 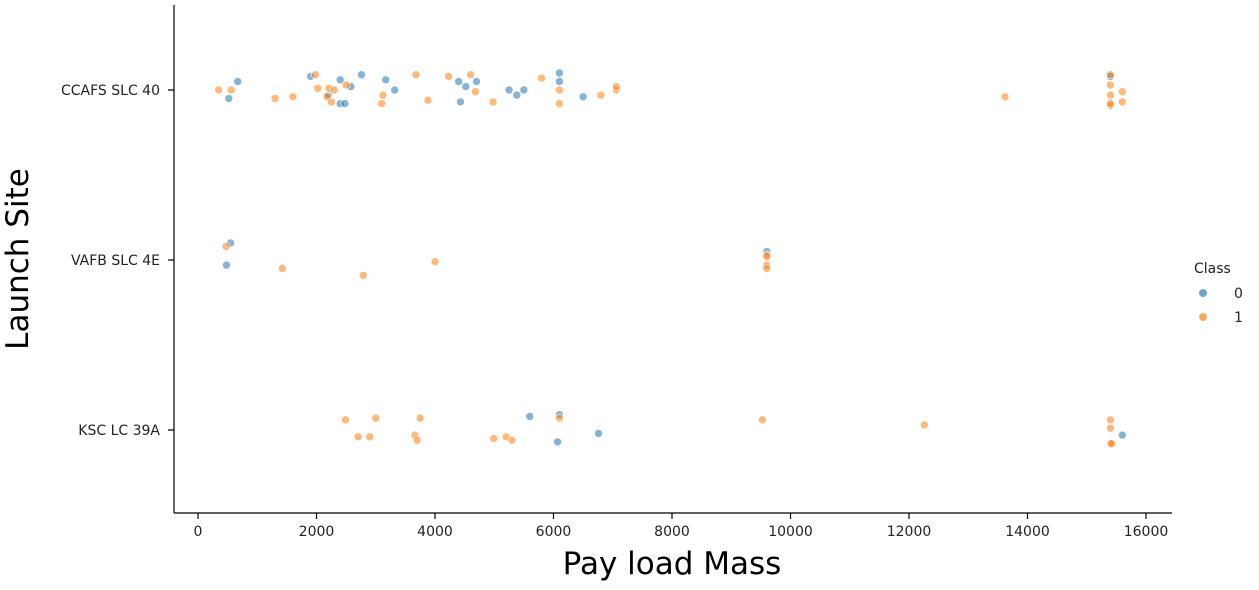 What do you see at coordinates (198, 532) in the screenshot?
I see `x-tick-label: 0` at bounding box center [198, 532].